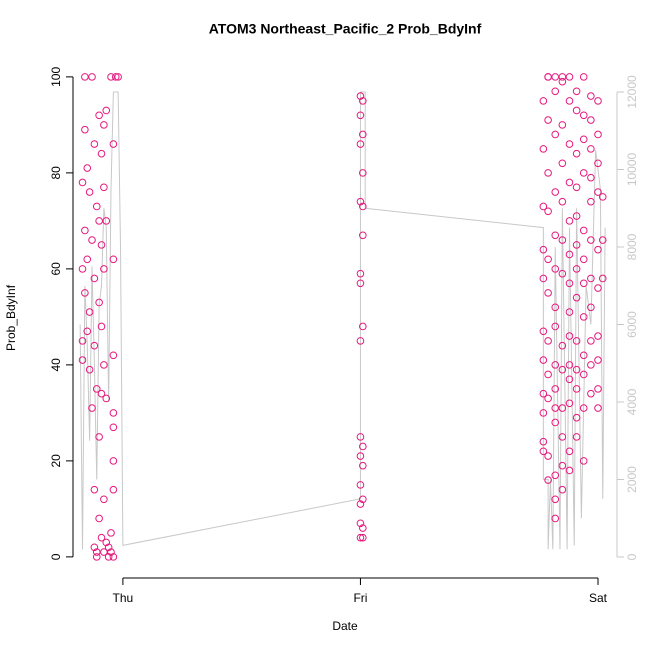 The image size is (650, 650). Describe the element at coordinates (632, 401) in the screenshot. I see `y2-tick-label: 4000` at that location.